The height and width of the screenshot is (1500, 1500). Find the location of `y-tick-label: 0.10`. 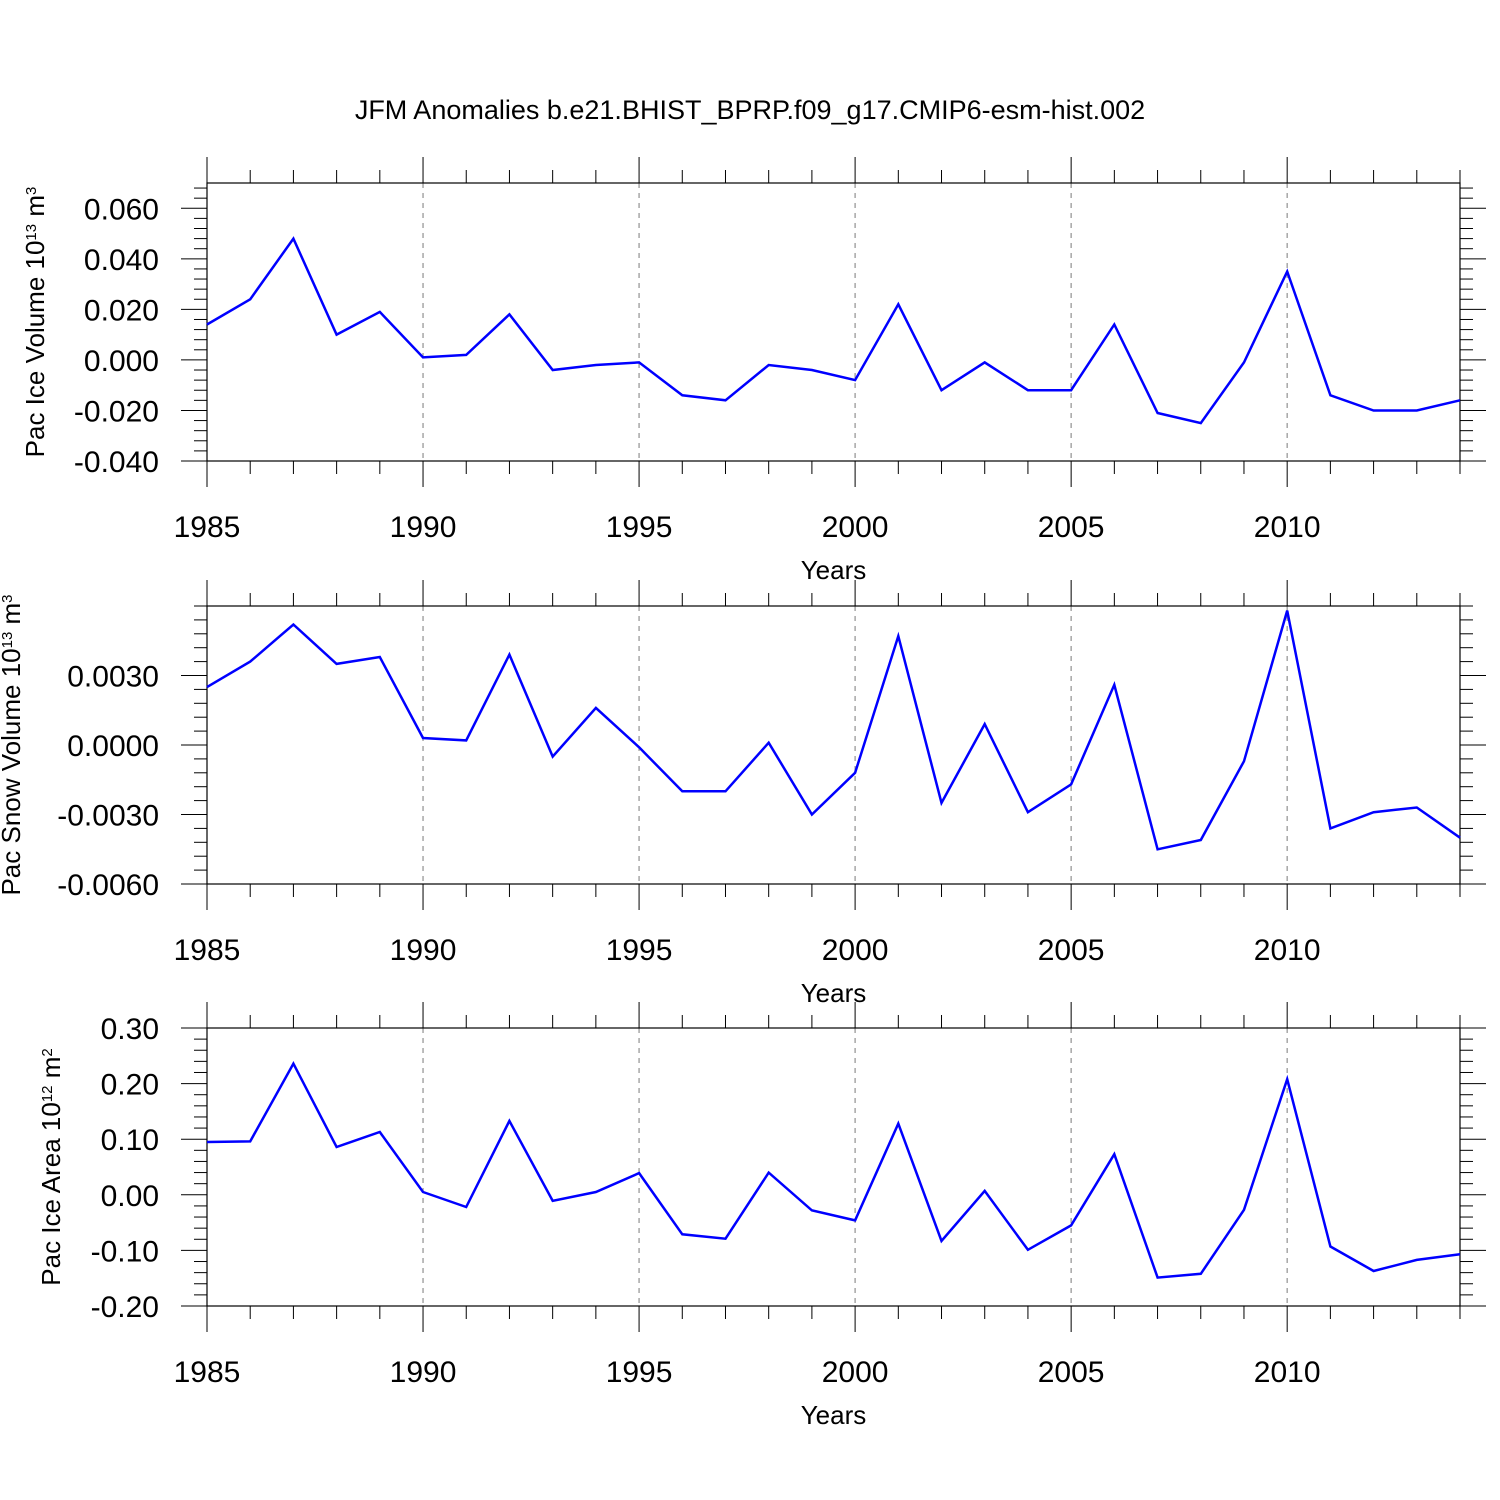

y-tick-label: 0.10 is located at coordinates (130, 1140).